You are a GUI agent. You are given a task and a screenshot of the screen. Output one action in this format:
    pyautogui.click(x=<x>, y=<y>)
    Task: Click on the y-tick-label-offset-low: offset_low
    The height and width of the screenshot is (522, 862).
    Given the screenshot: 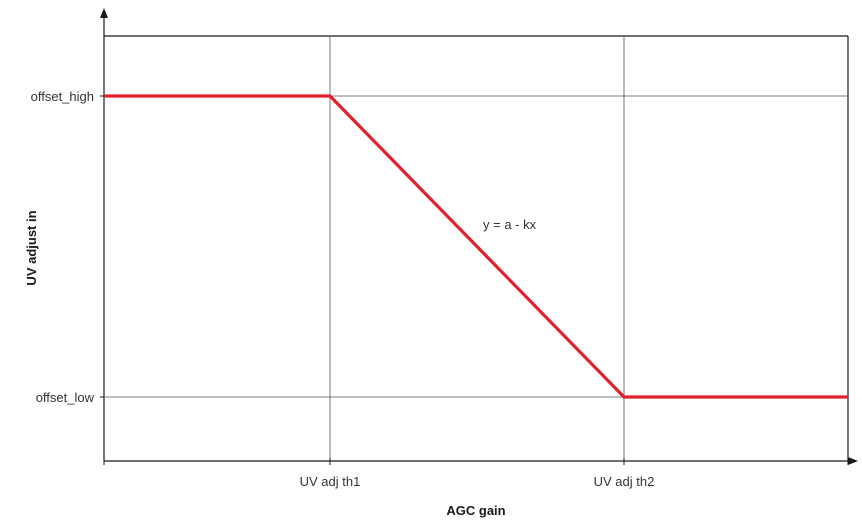 What is the action you would take?
    pyautogui.click(x=65, y=397)
    